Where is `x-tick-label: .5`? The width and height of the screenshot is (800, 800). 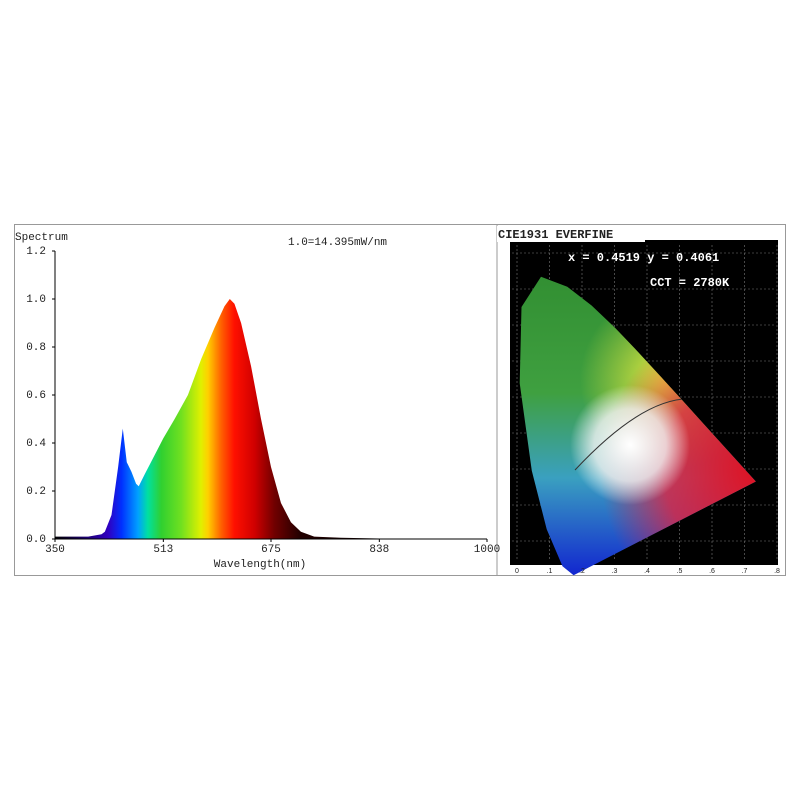 x-tick-label: .5 is located at coordinates (680, 571).